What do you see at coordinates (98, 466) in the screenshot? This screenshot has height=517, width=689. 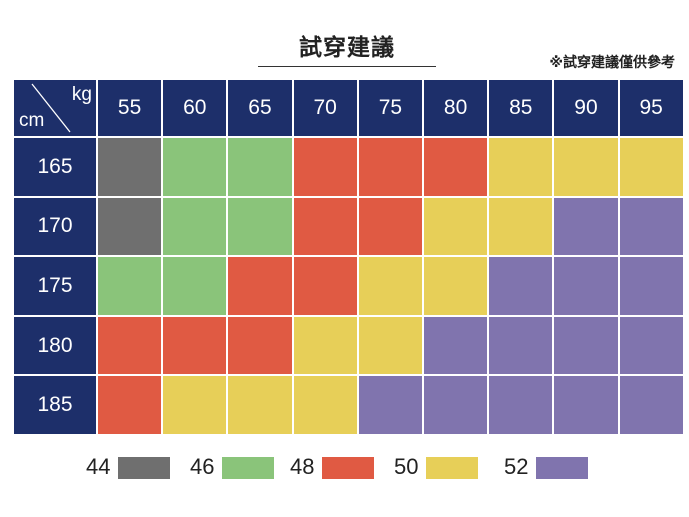 I see `legend-label-44: 44` at bounding box center [98, 466].